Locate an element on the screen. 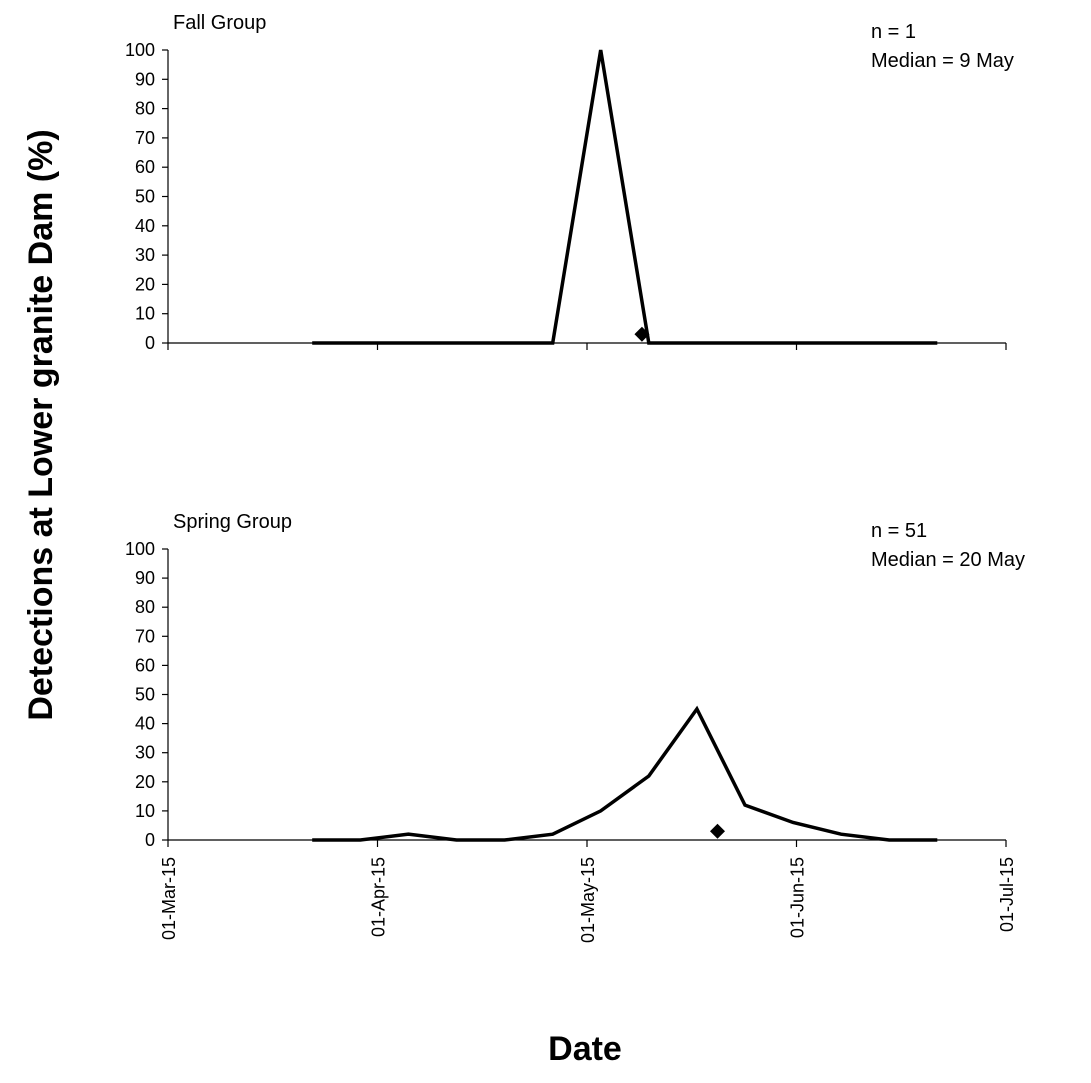 Image resolution: width=1091 pixels, height=1083 pixels. x-tick-label-1: 01-Apr-15 is located at coordinates (379, 897).